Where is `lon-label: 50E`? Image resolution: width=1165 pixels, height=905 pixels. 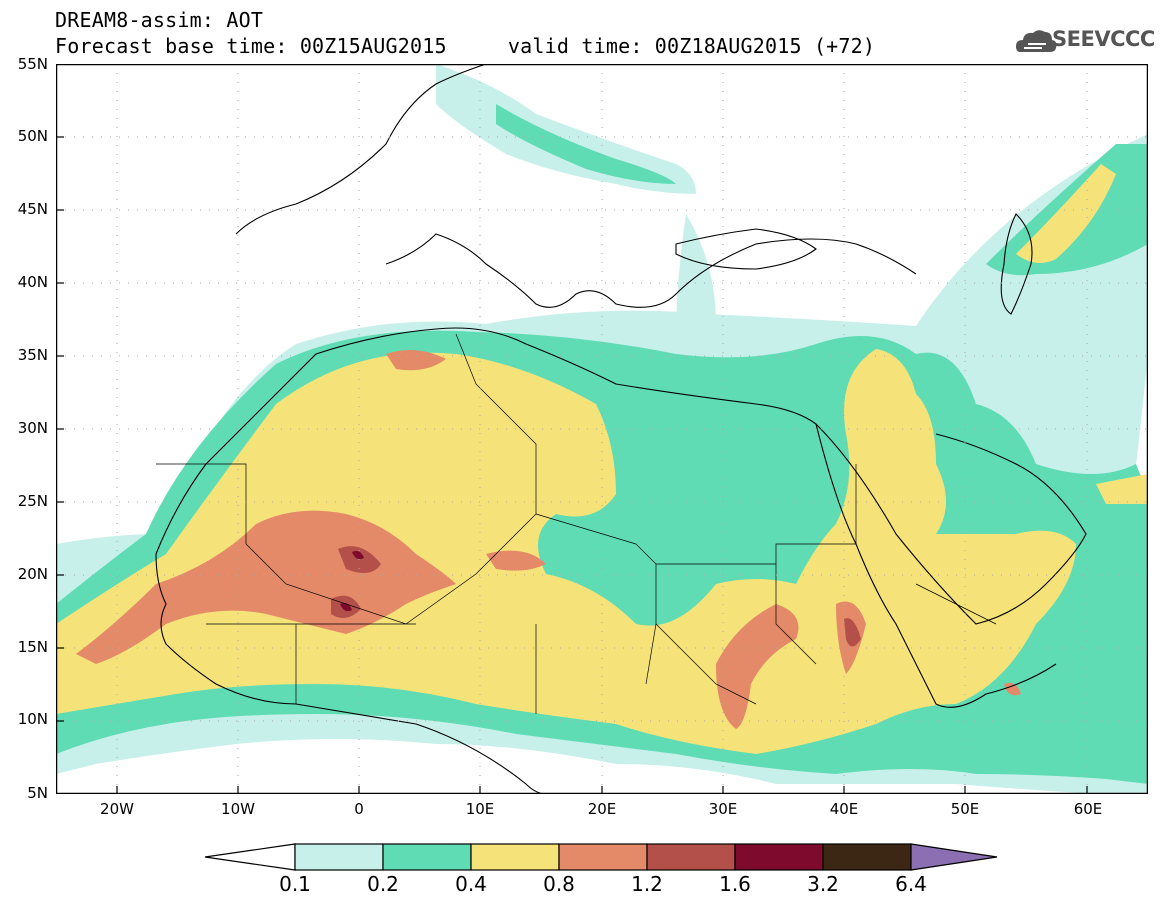
lon-label: 50E is located at coordinates (965, 809).